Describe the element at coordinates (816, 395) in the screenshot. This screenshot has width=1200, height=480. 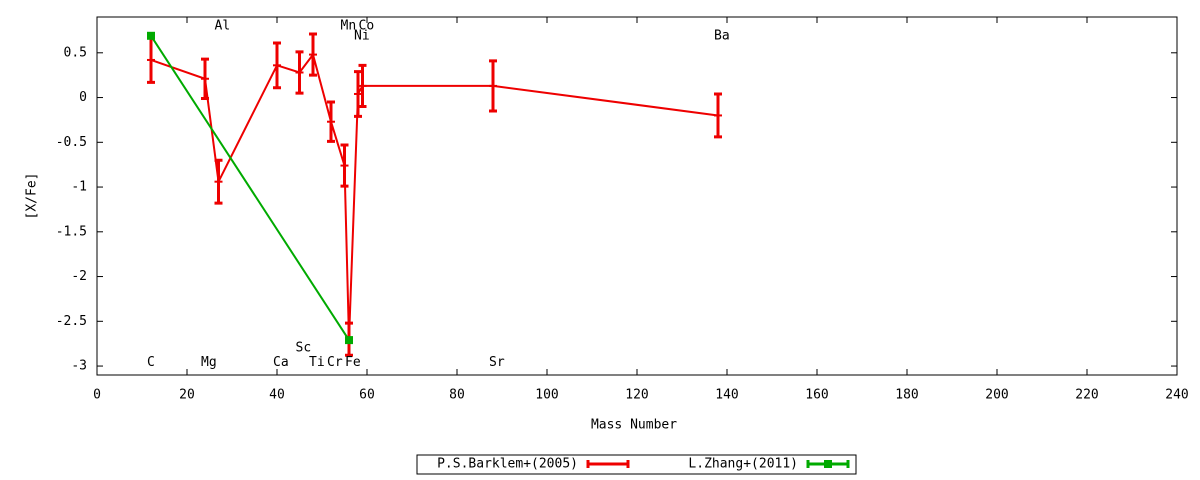
I see `x-tick-label: 160` at that location.